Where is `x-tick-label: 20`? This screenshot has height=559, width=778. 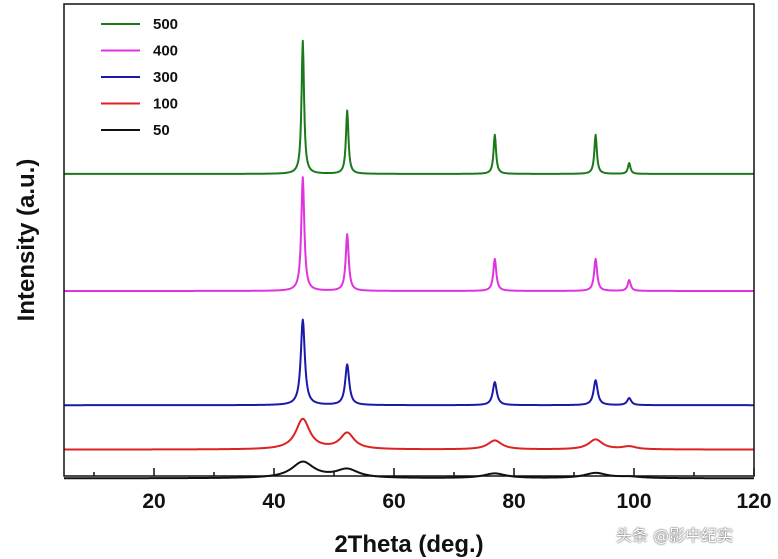
x-tick-label: 20 is located at coordinates (153, 501).